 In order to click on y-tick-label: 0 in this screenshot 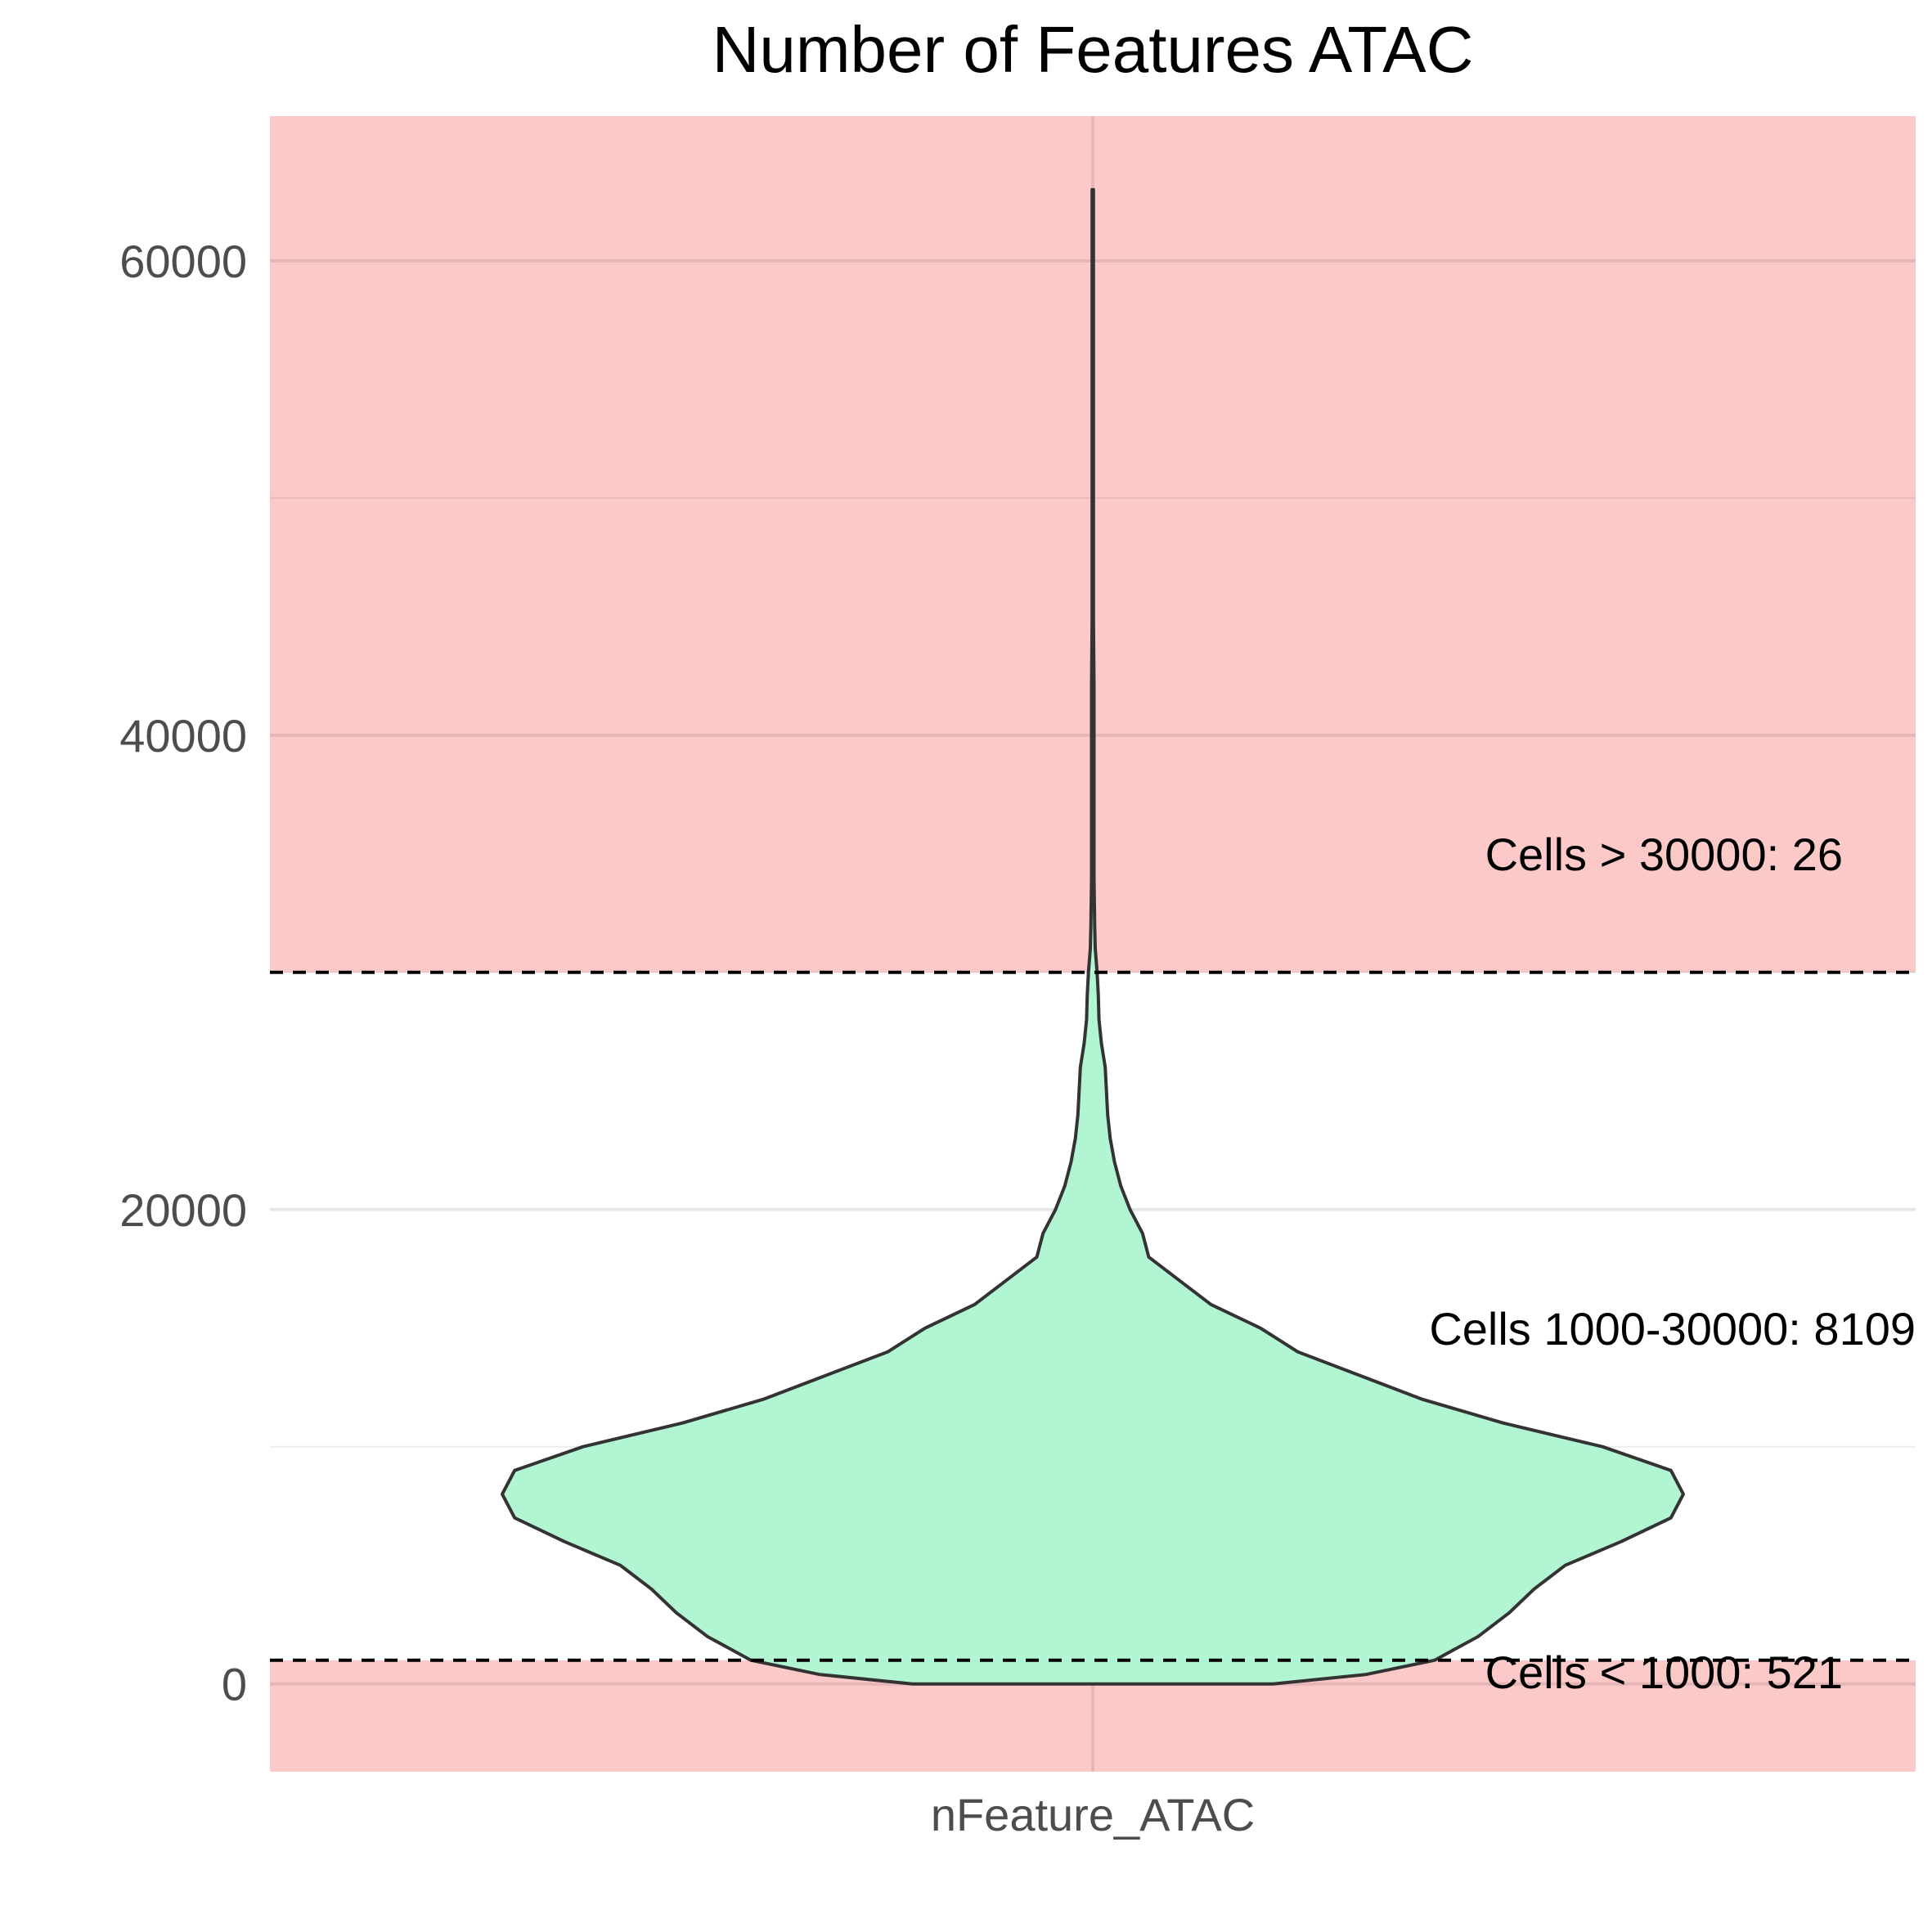, I will do `click(234, 1684)`.